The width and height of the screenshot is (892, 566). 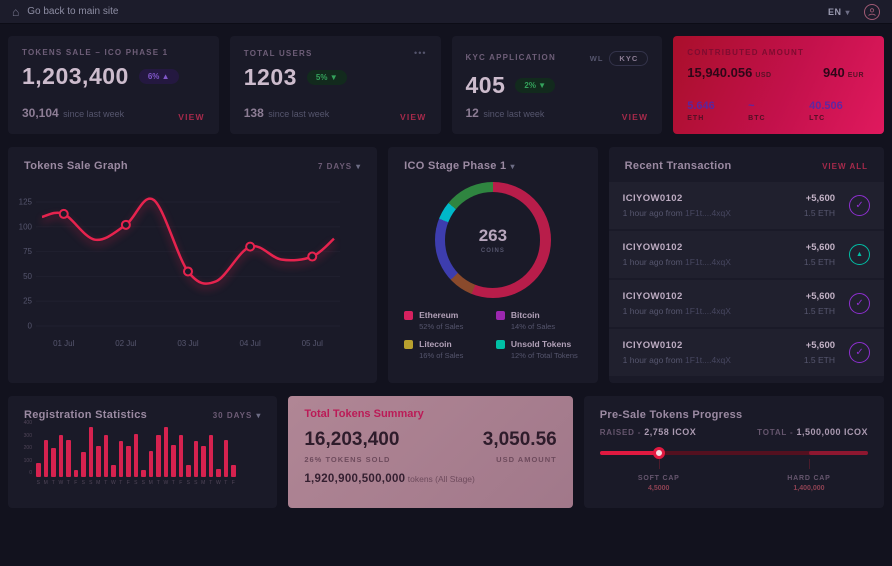 What do you see at coordinates (809, 488) in the screenshot?
I see `hard-cap-value: 1,400,000` at bounding box center [809, 488].